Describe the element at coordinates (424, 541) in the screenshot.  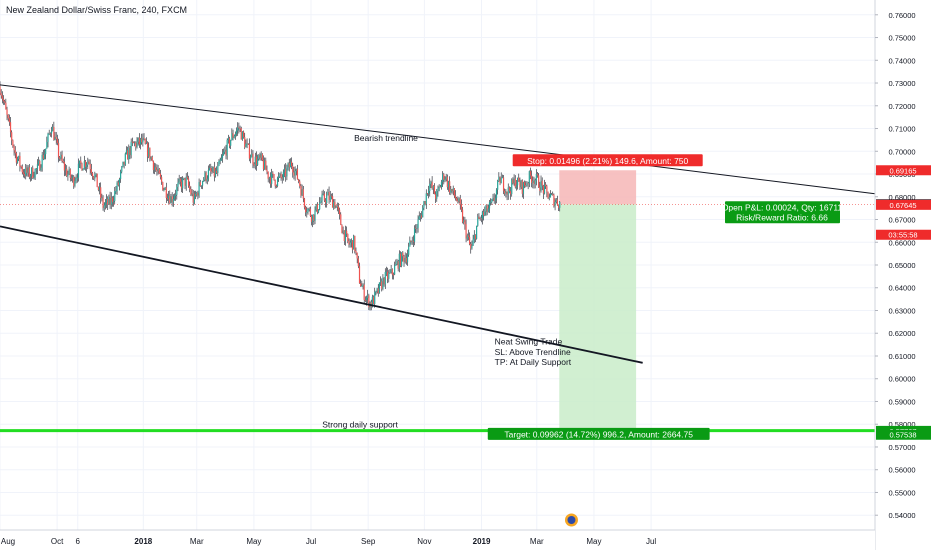
I see `time-tick-label: Nov` at that location.